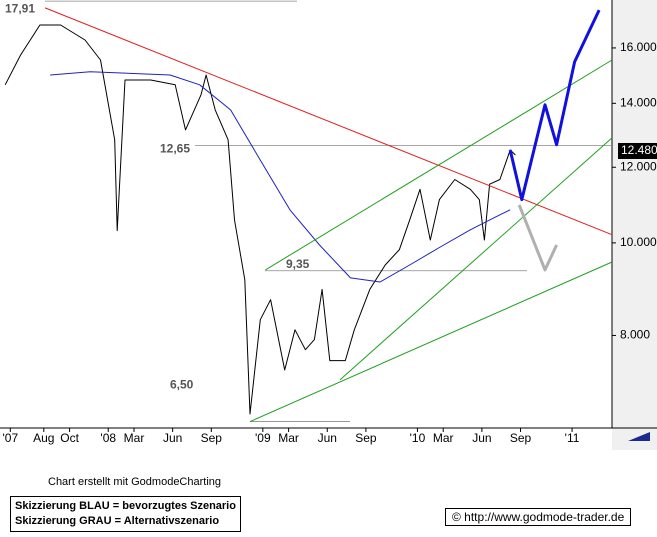 The height and width of the screenshot is (537, 657). I want to click on level-label: 6,50, so click(182, 385).